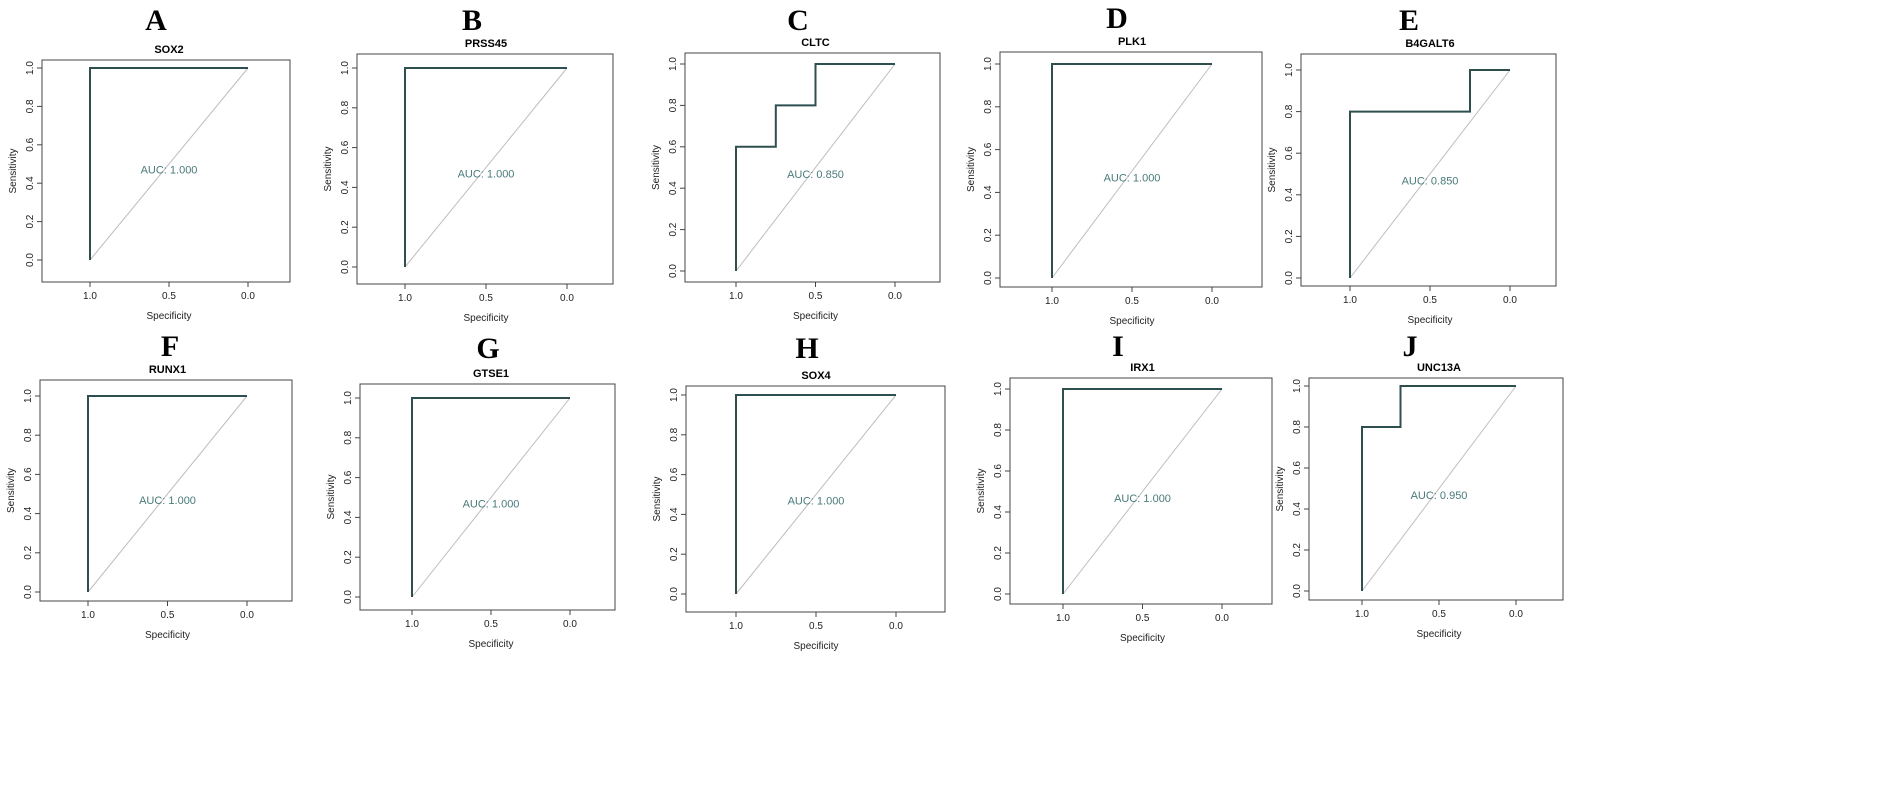 This screenshot has height=798, width=1900. Describe the element at coordinates (815, 43) in the screenshot. I see `chart-title: CLTC` at that location.